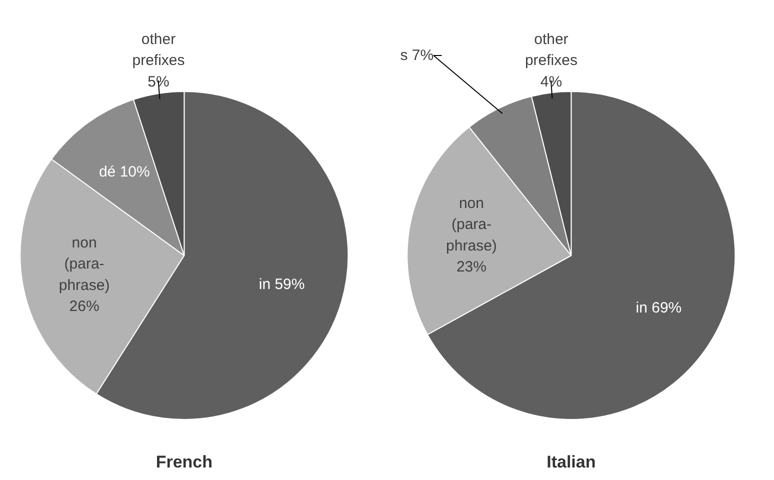  Describe the element at coordinates (659, 308) in the screenshot. I see `slice-label: in 69%` at that location.